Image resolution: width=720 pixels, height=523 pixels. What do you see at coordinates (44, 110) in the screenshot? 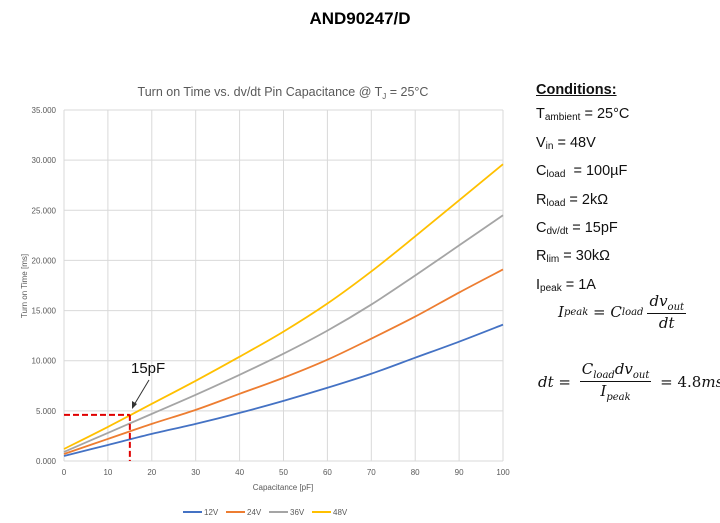
I see `y-tick-label: 35.000` at bounding box center [44, 110].